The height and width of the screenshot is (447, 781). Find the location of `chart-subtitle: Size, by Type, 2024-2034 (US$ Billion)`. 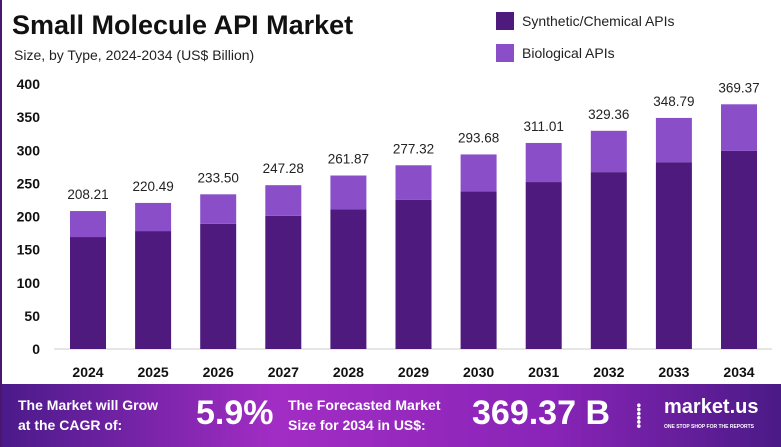

chart-subtitle: Size, by Type, 2024-2034 (US$ Billion) is located at coordinates (134, 55).